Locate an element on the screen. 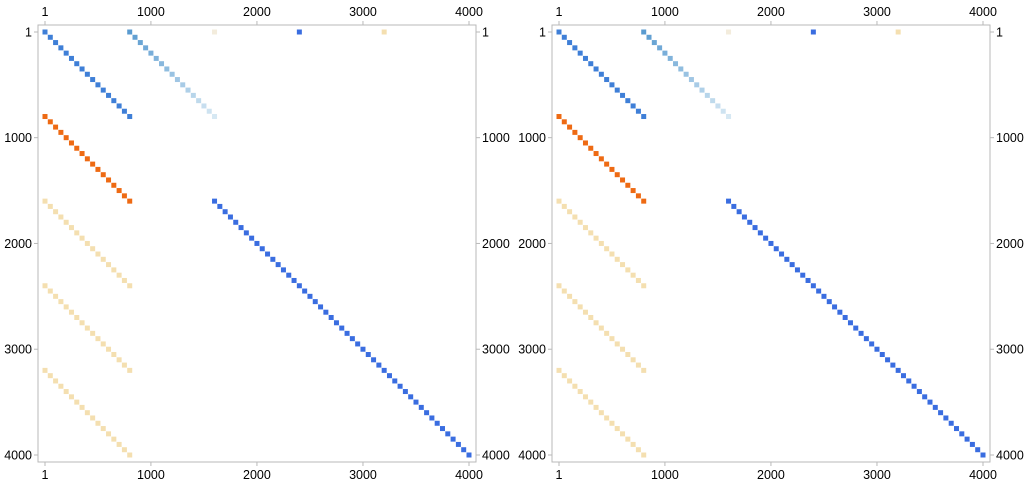 This screenshot has height=483, width=1024. x-tick-label-bottom: 1 is located at coordinates (45, 475).